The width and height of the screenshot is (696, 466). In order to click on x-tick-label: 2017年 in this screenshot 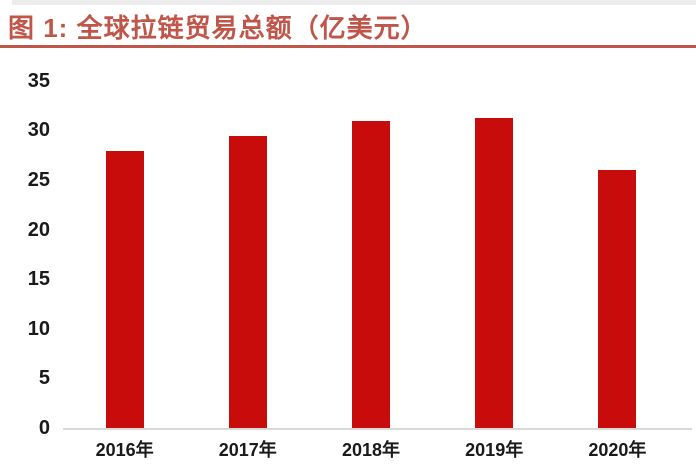, I will do `click(247, 450)`.